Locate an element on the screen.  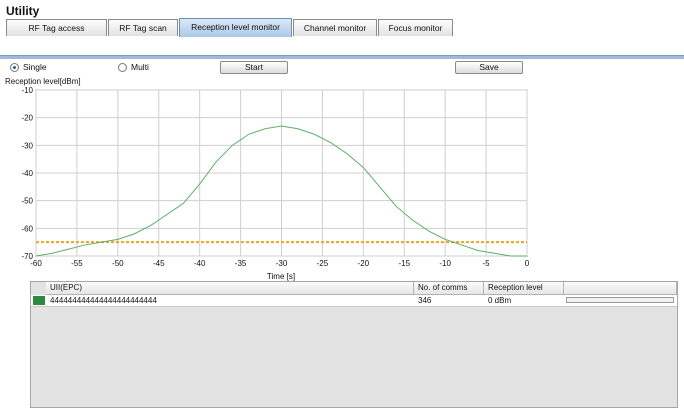
x-tick-label: -55 is located at coordinates (77, 263).